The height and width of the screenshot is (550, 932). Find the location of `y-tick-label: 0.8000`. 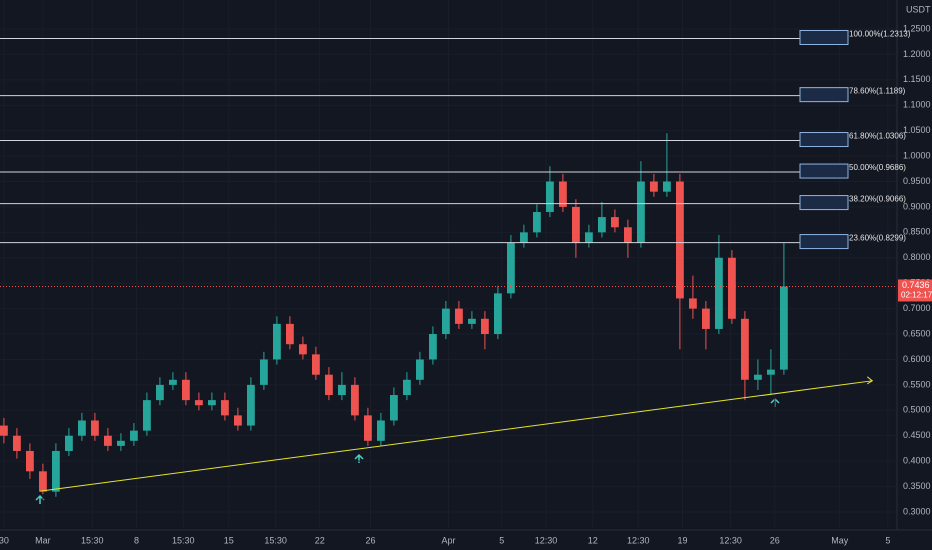

y-tick-label: 0.8000 is located at coordinates (917, 257).